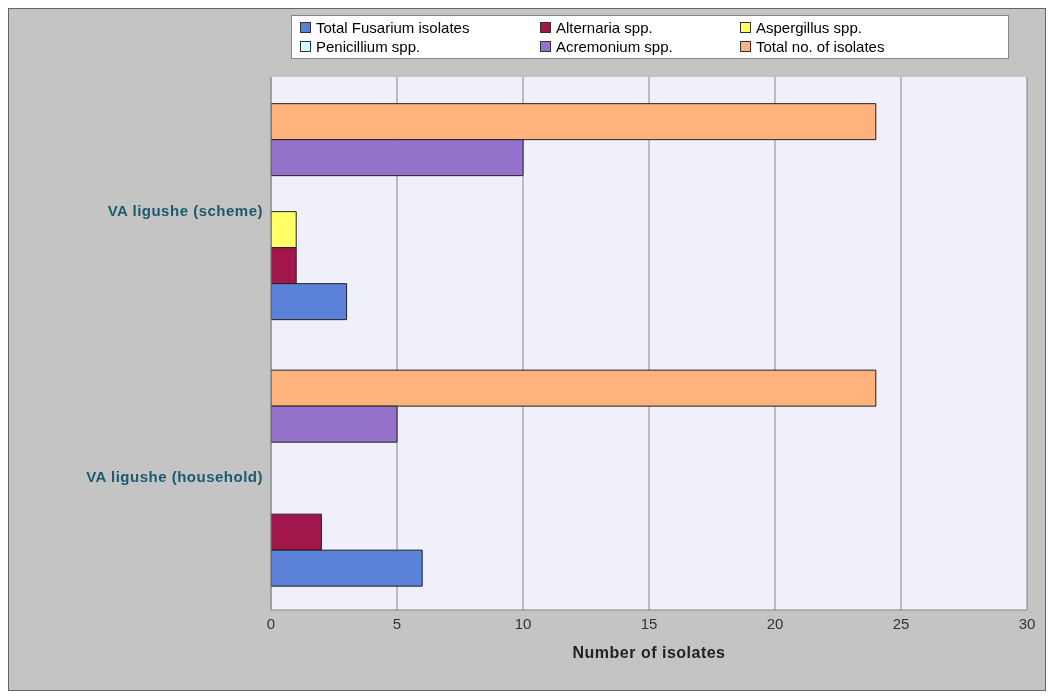 The height and width of the screenshot is (699, 1054). Describe the element at coordinates (174, 477) in the screenshot. I see `y-tick-label: VA ligushe (household)` at that location.